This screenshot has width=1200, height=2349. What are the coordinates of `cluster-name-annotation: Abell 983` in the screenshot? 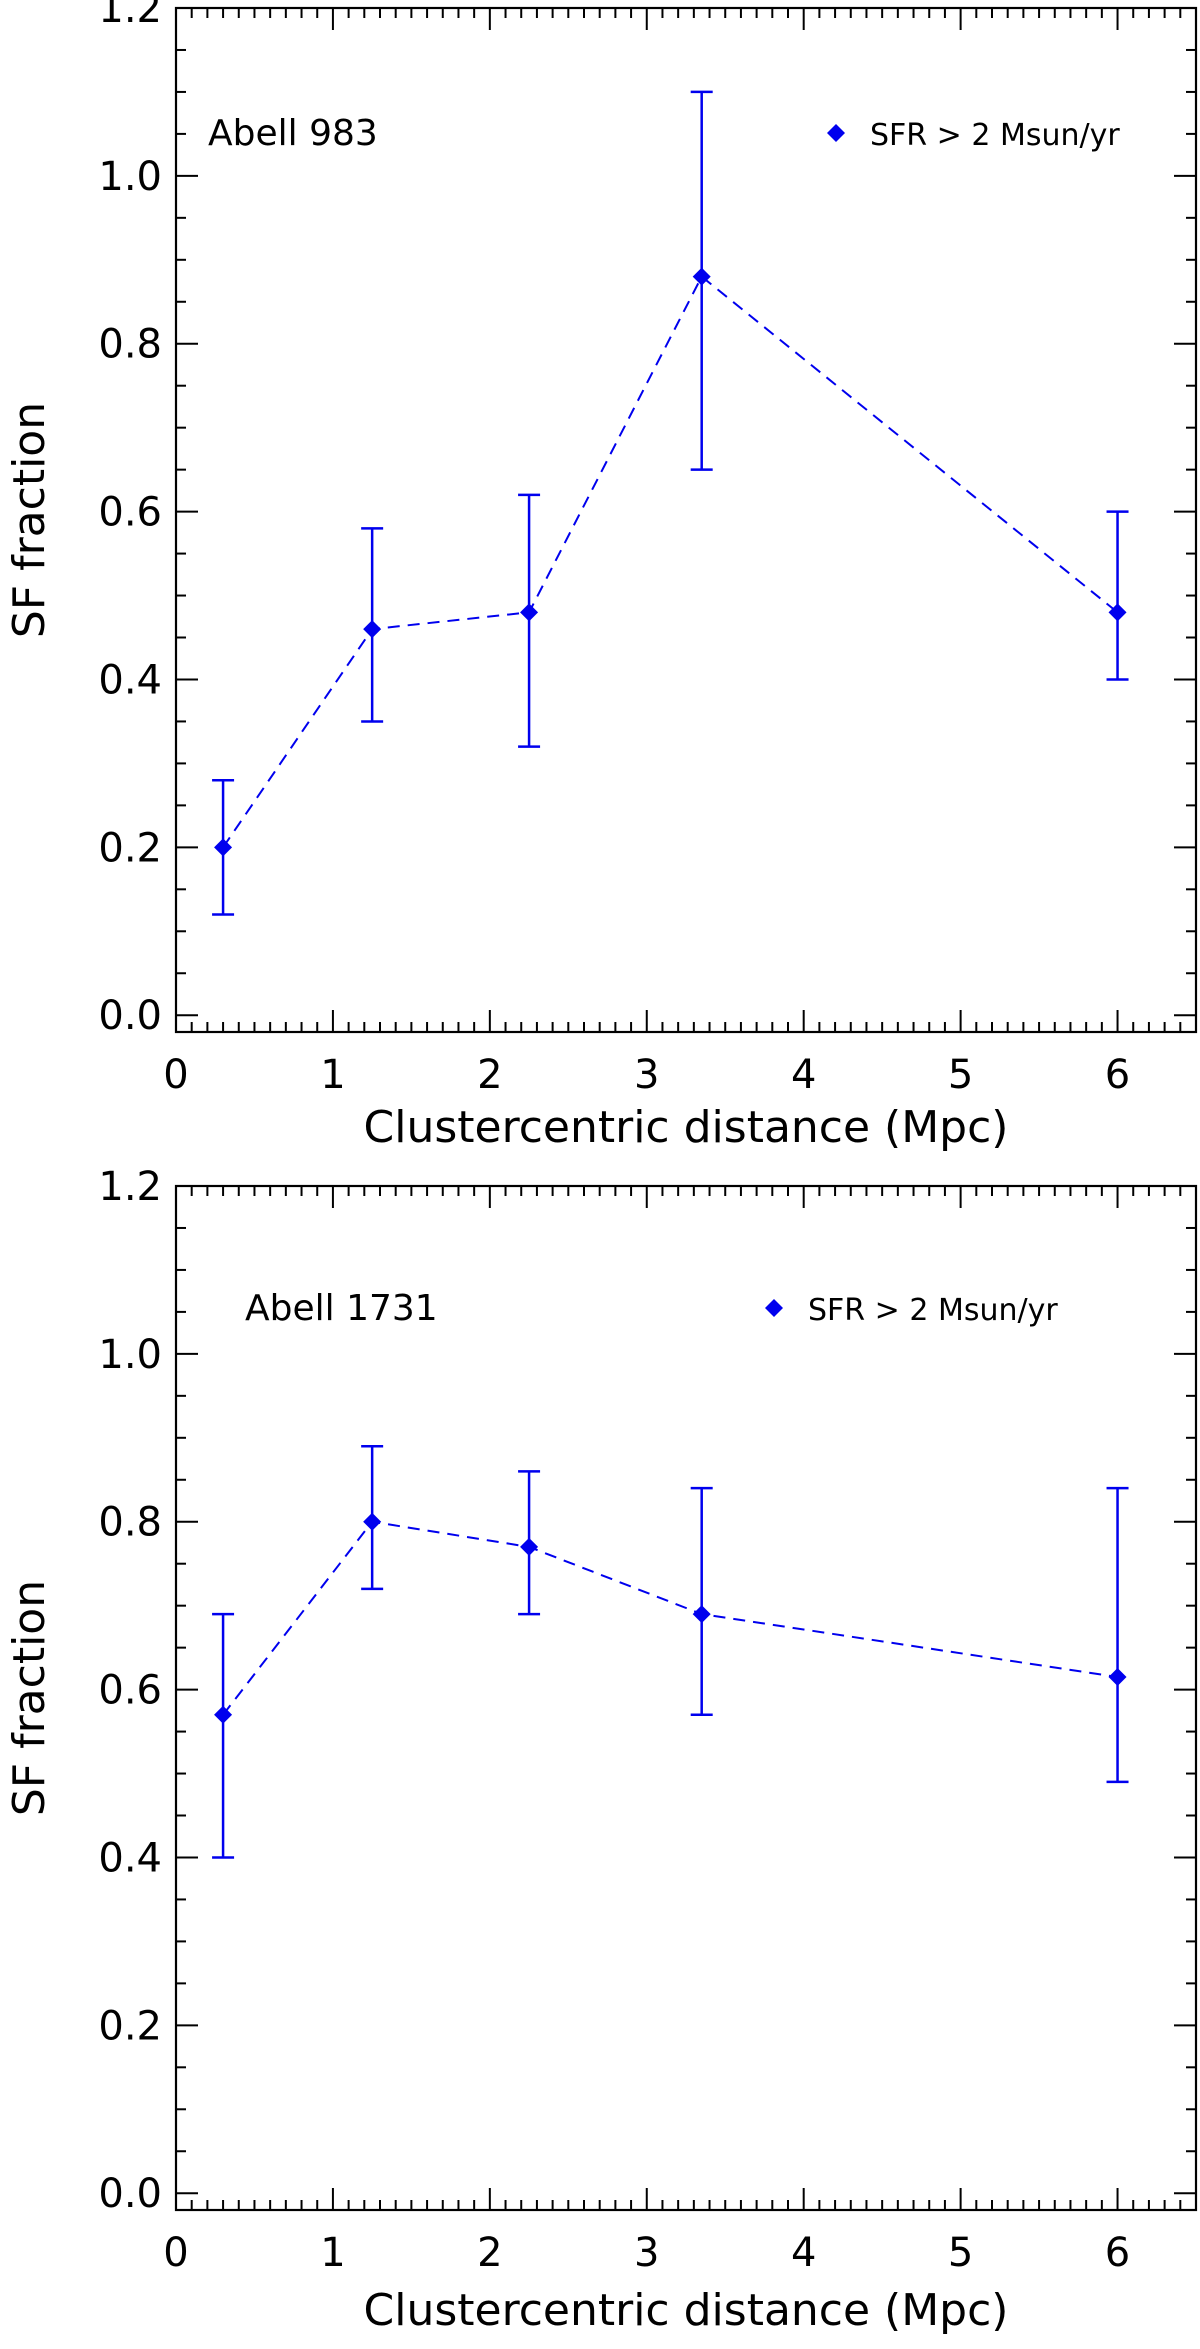 It's located at (293, 133).